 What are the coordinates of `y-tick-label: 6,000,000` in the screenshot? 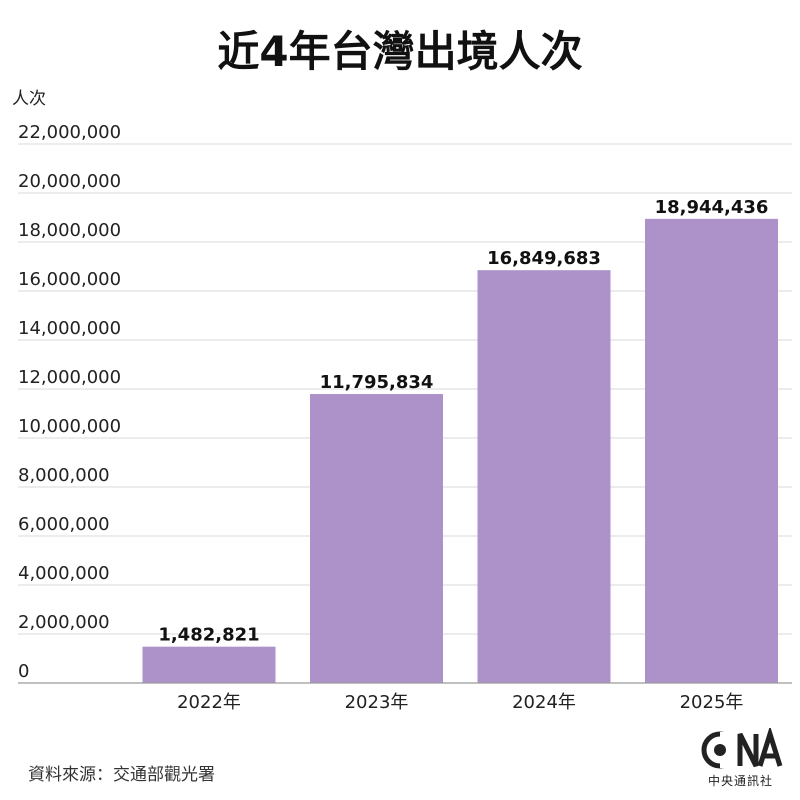 It's located at (64, 524).